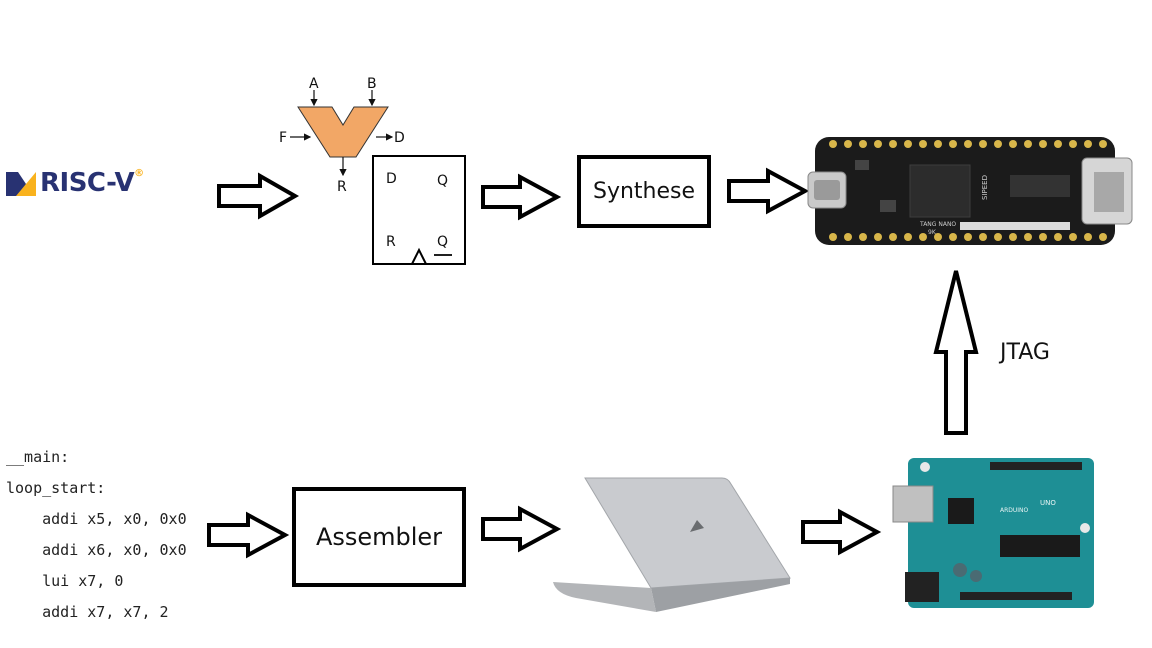  What do you see at coordinates (391, 242) in the screenshot?
I see `ff-r-label: R` at bounding box center [391, 242].